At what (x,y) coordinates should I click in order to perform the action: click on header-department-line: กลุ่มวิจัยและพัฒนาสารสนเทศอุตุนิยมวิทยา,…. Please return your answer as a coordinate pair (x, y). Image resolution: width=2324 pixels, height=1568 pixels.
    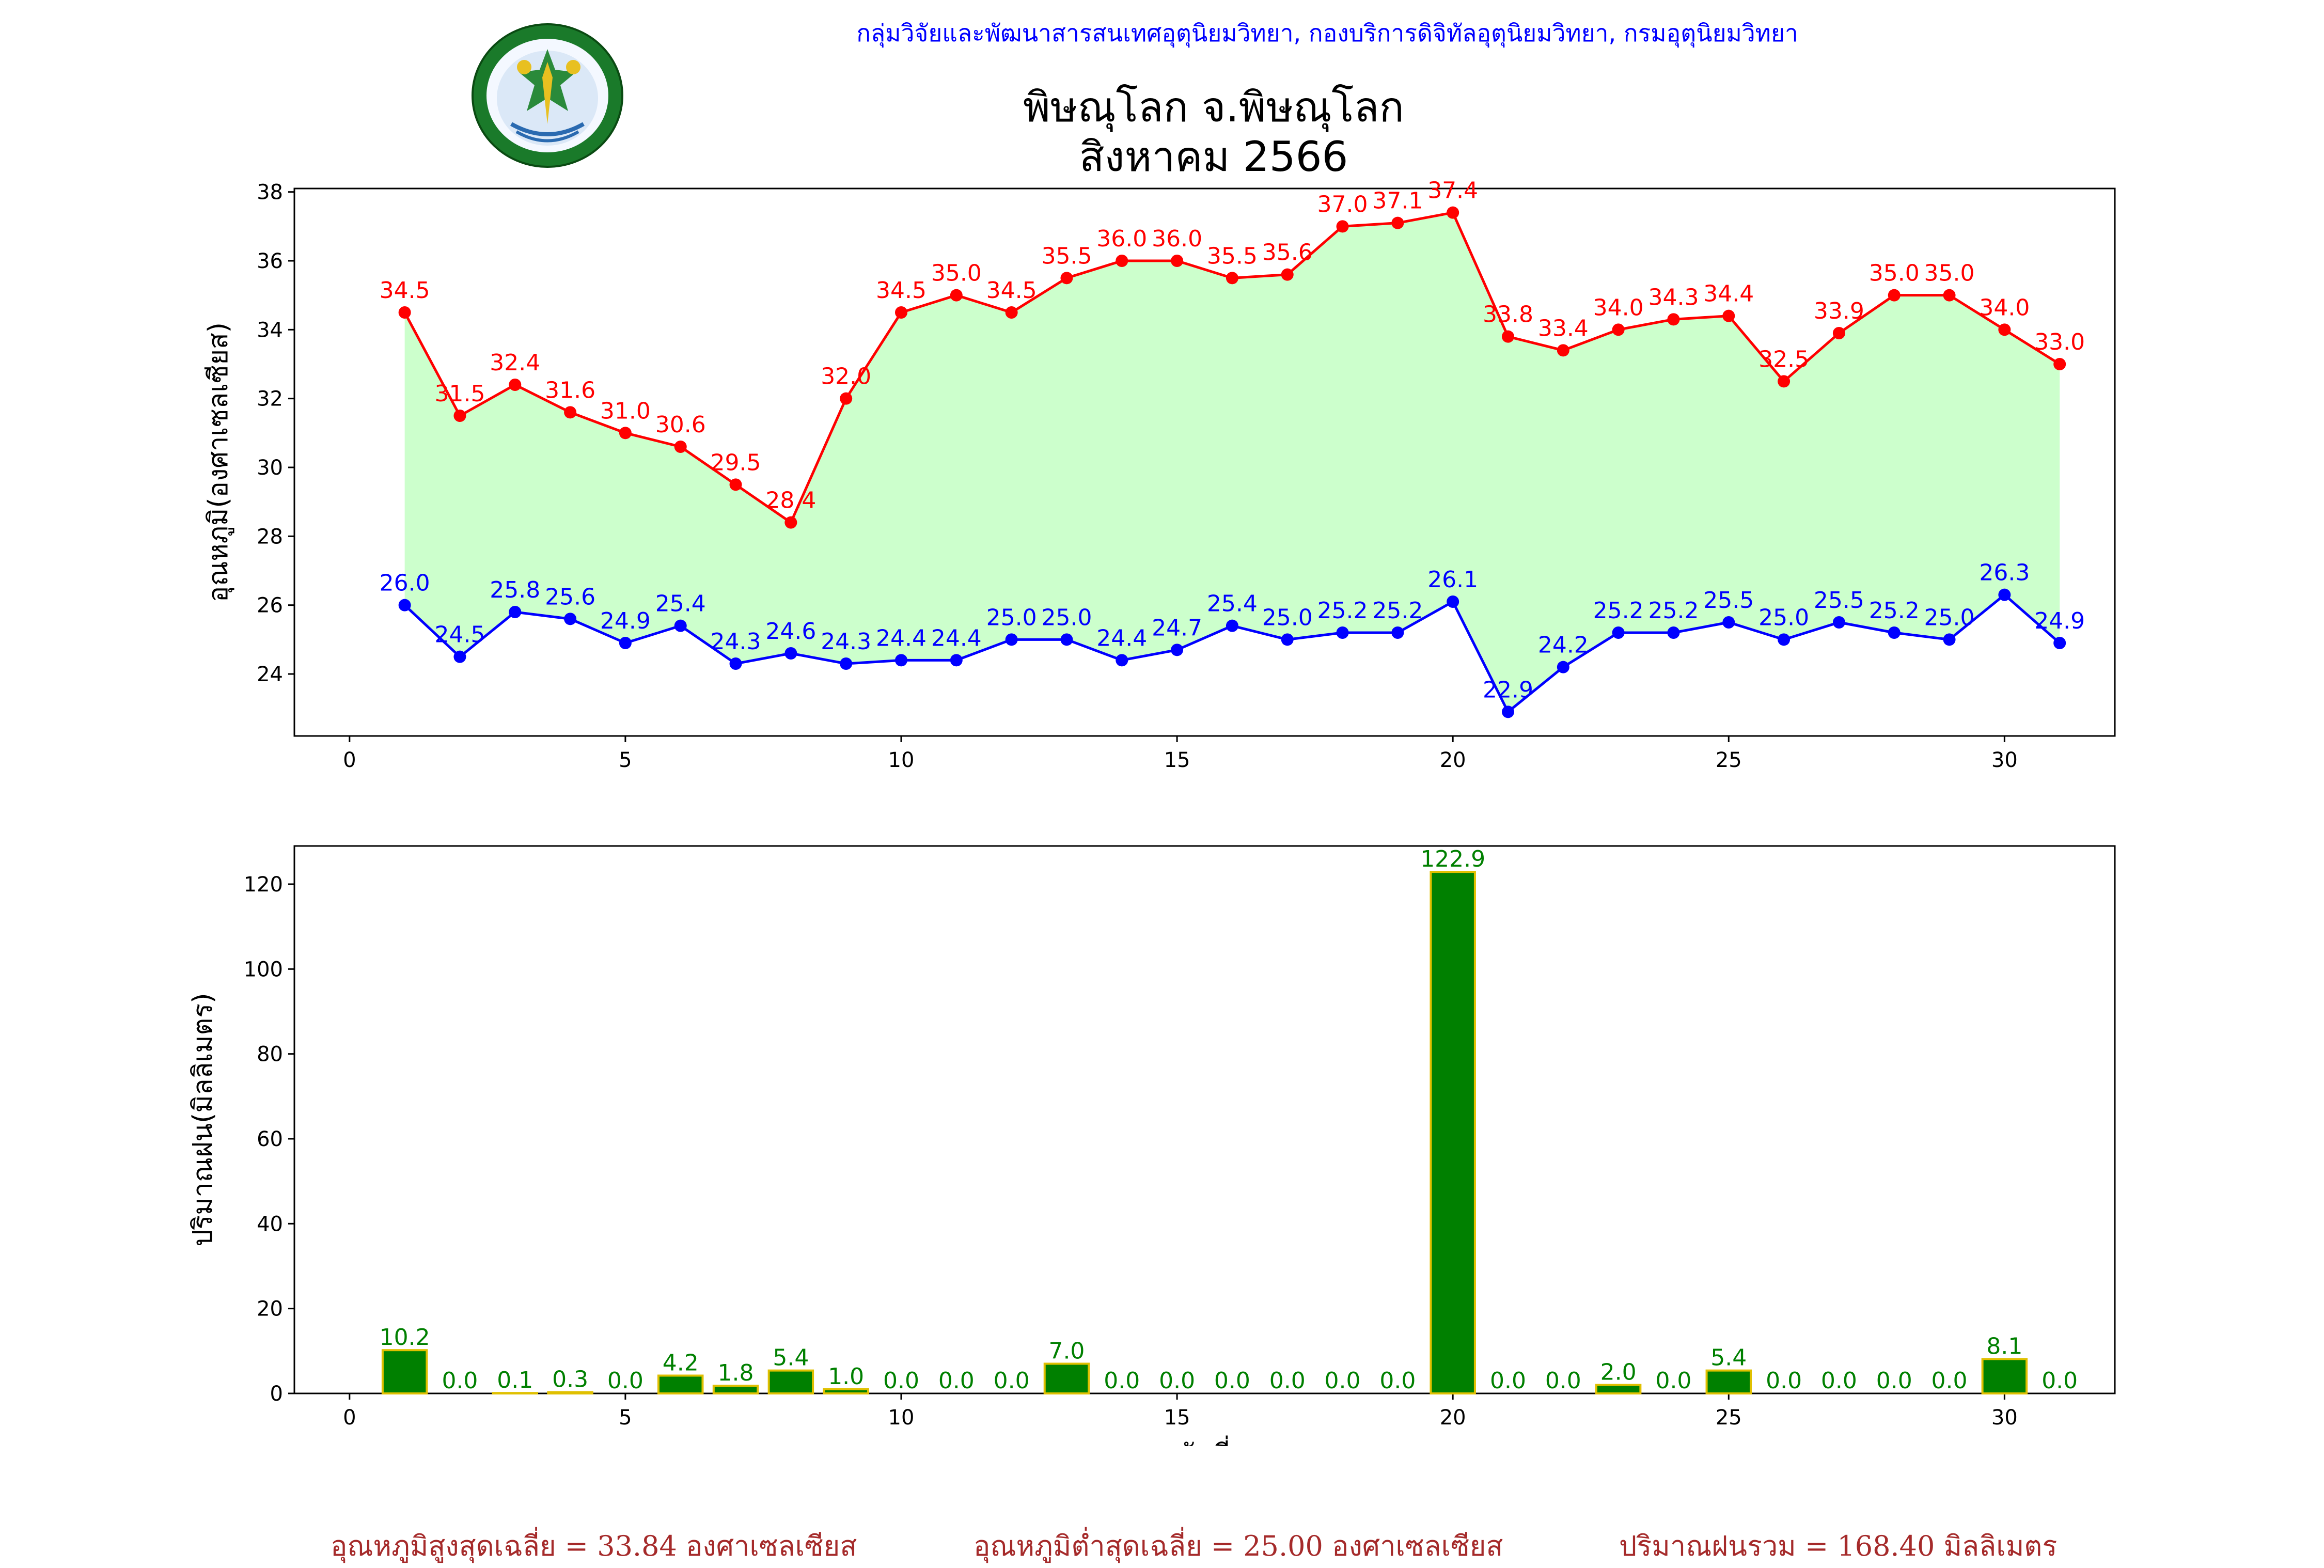
    Looking at the image, I should click on (1162, 33).